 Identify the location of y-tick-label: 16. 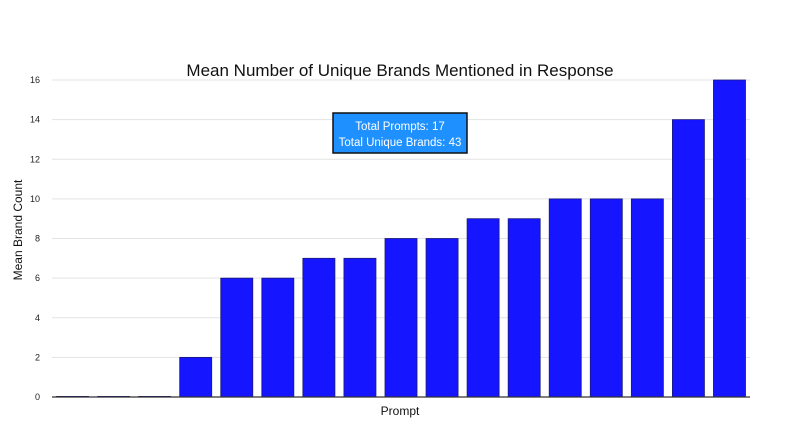
(35, 80).